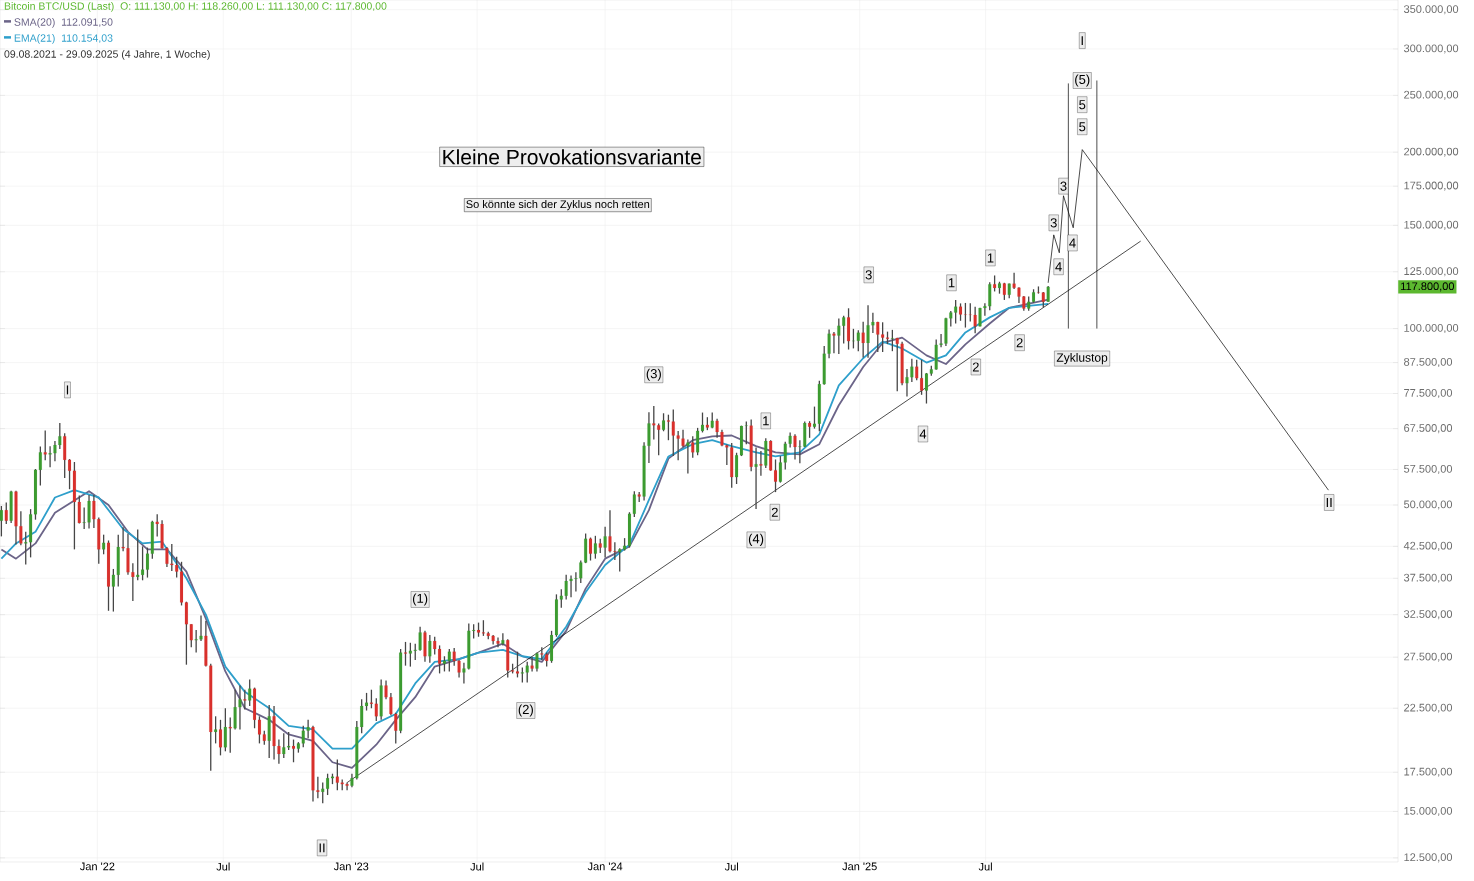 This screenshot has height=881, width=1474. Describe the element at coordinates (1428, 287) in the screenshot. I see `text: 117.800,00` at that location.